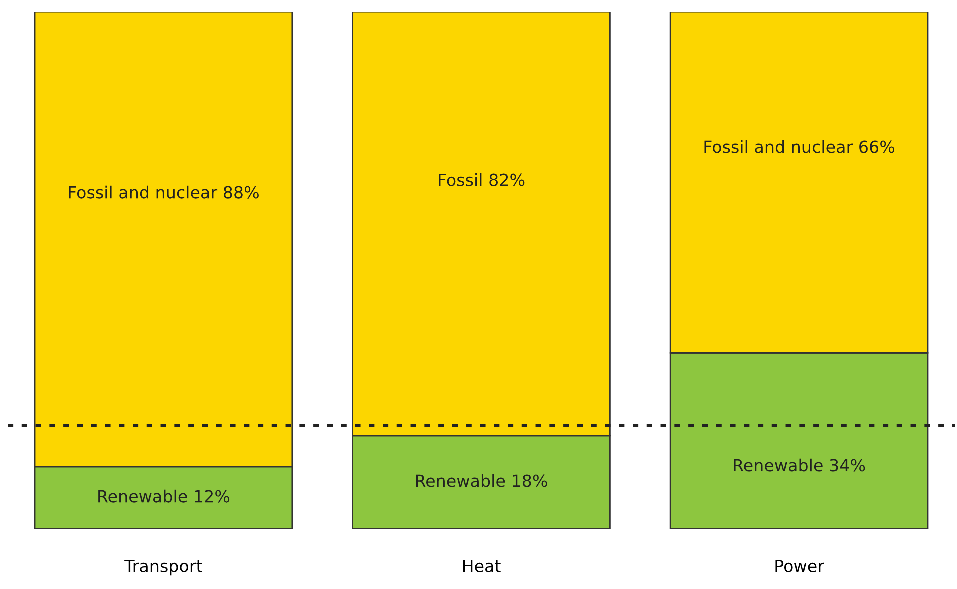 The width and height of the screenshot is (957, 589). Describe the element at coordinates (482, 180) in the screenshot. I see `data-label: Fossil 82%` at that location.